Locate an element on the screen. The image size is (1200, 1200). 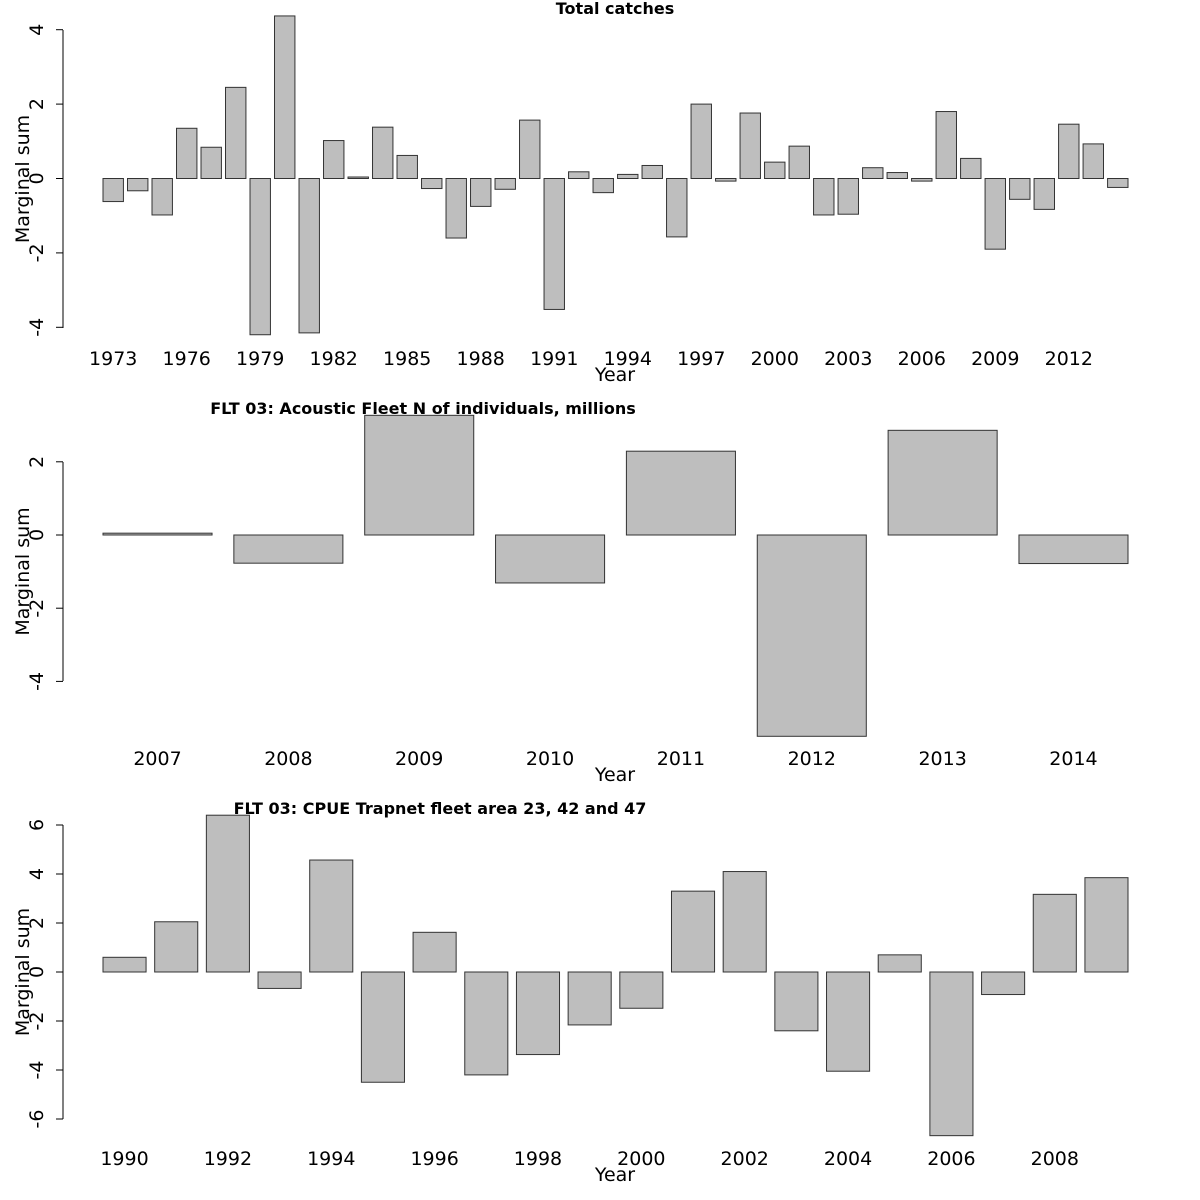
x-tick-label: 2007 is located at coordinates (157, 759).